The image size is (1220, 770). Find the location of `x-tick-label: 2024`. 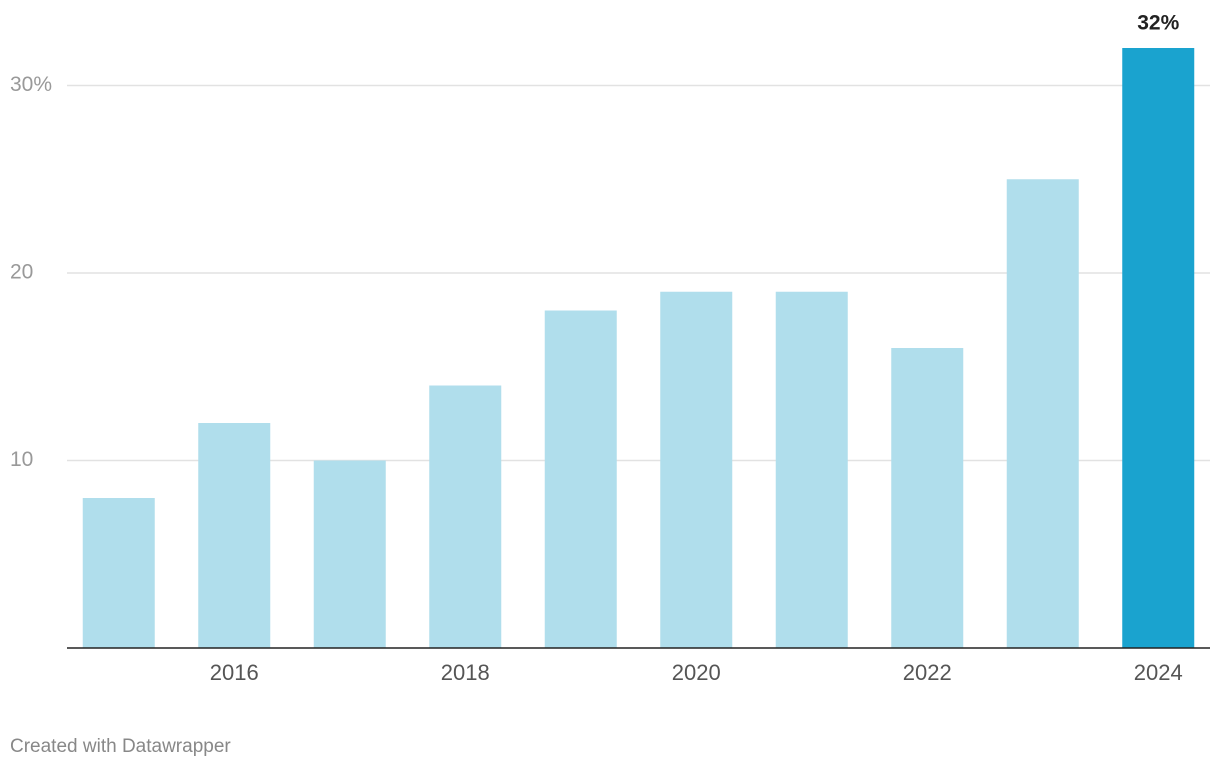

x-tick-label: 2024 is located at coordinates (1158, 672).